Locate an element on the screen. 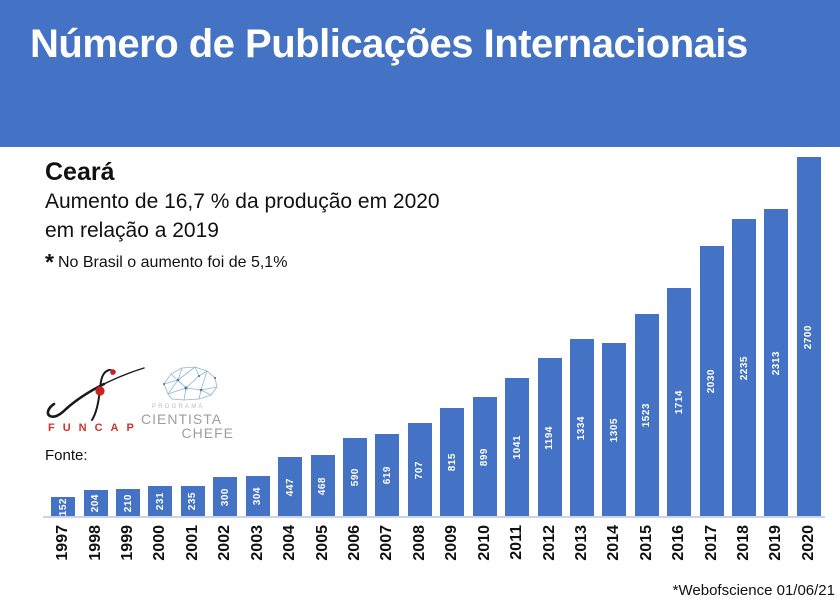 This screenshot has width=840, height=608. x-axis-label-2002: 2002 is located at coordinates (225, 543).